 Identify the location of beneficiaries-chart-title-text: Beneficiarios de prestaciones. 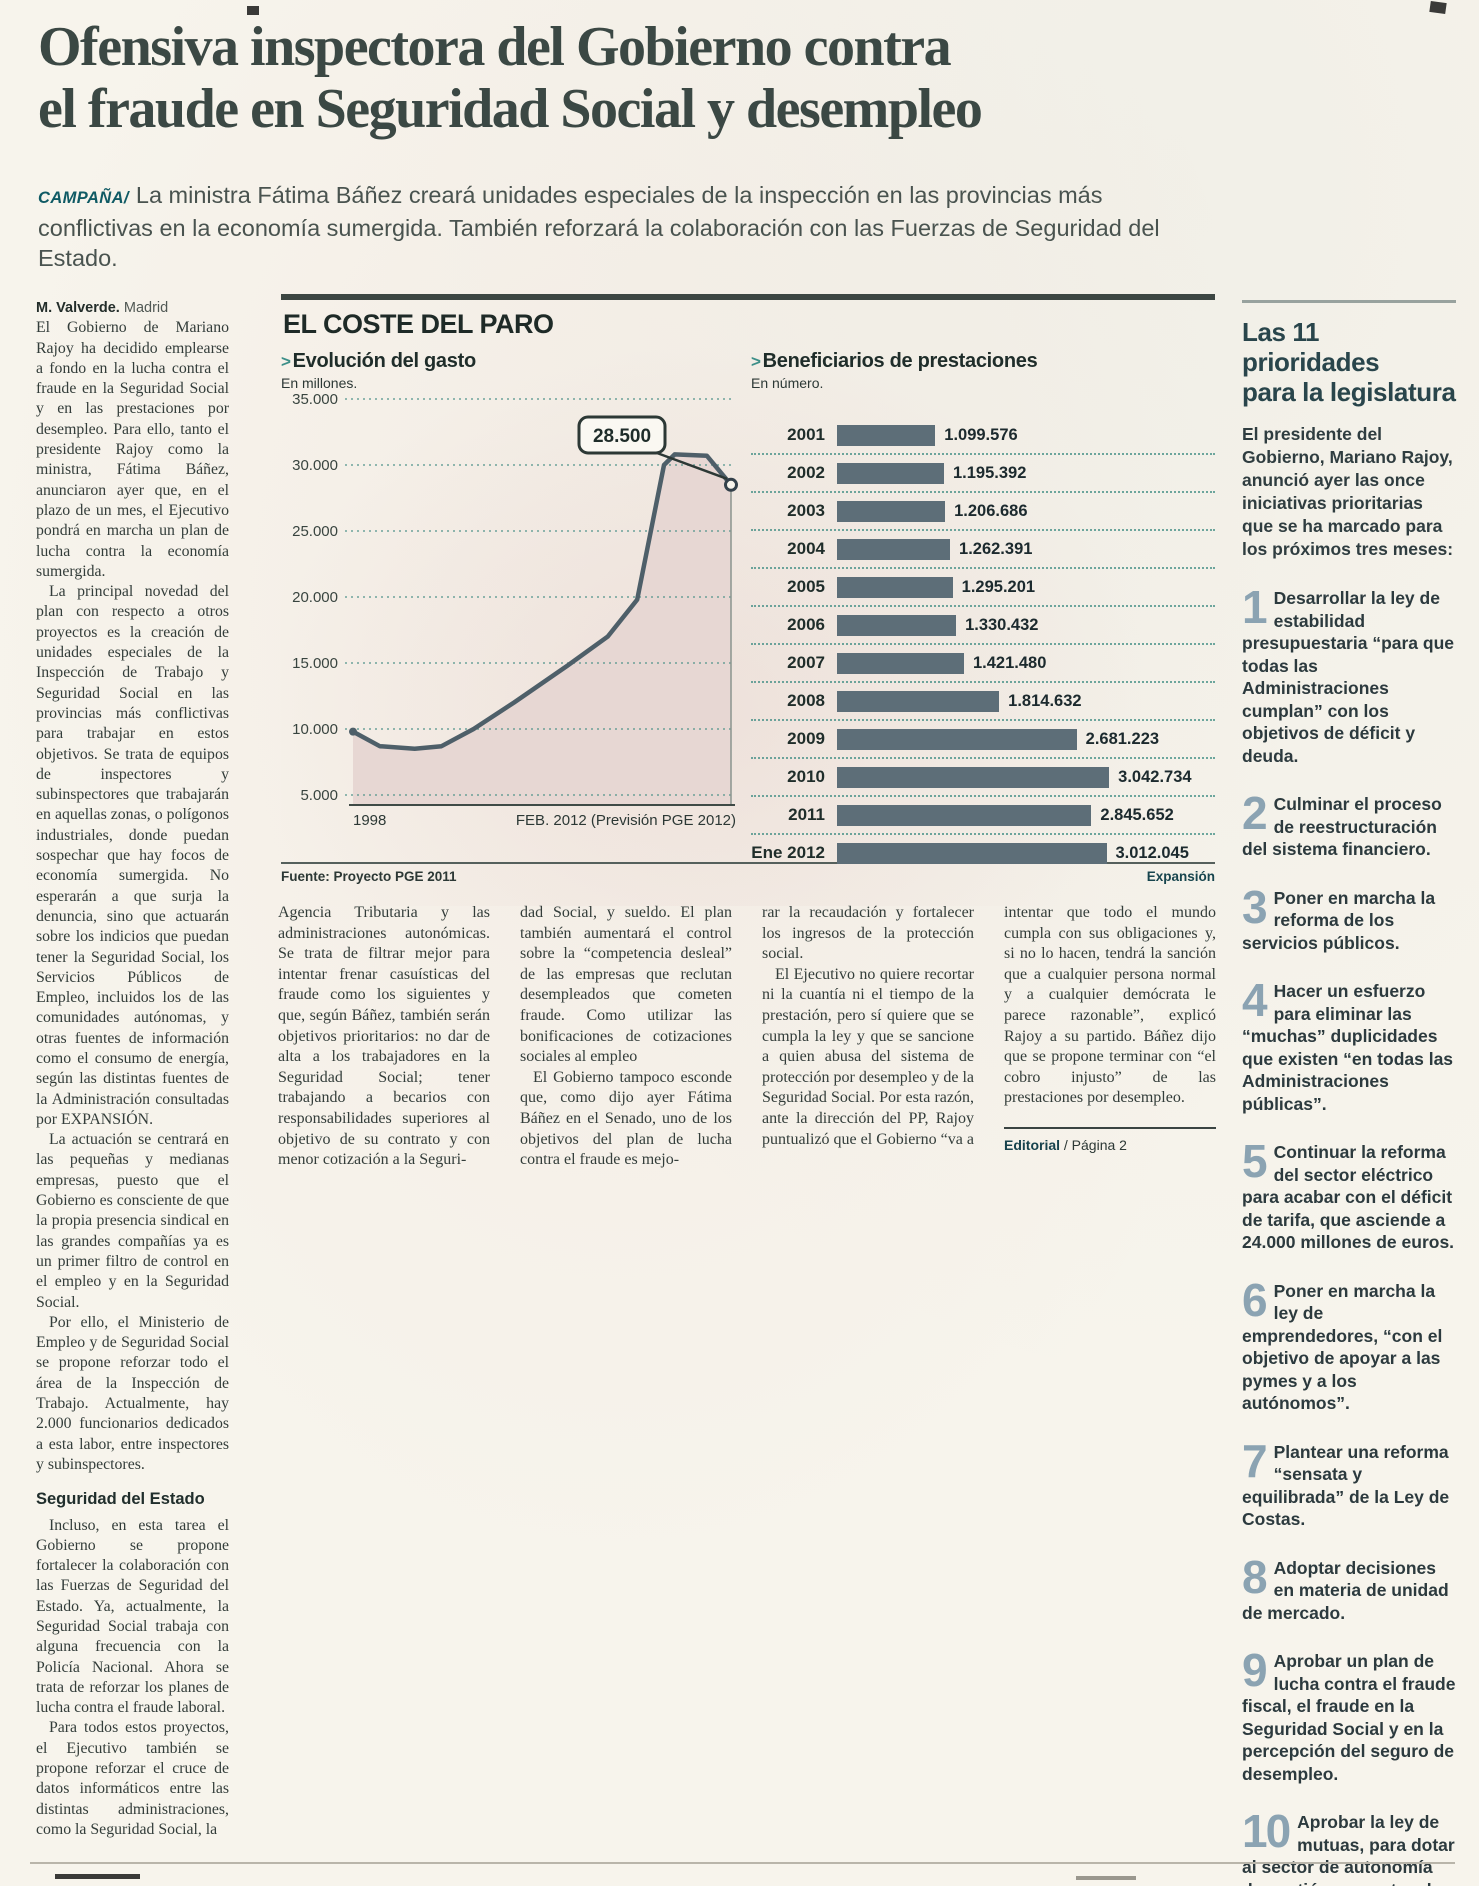
(900, 361).